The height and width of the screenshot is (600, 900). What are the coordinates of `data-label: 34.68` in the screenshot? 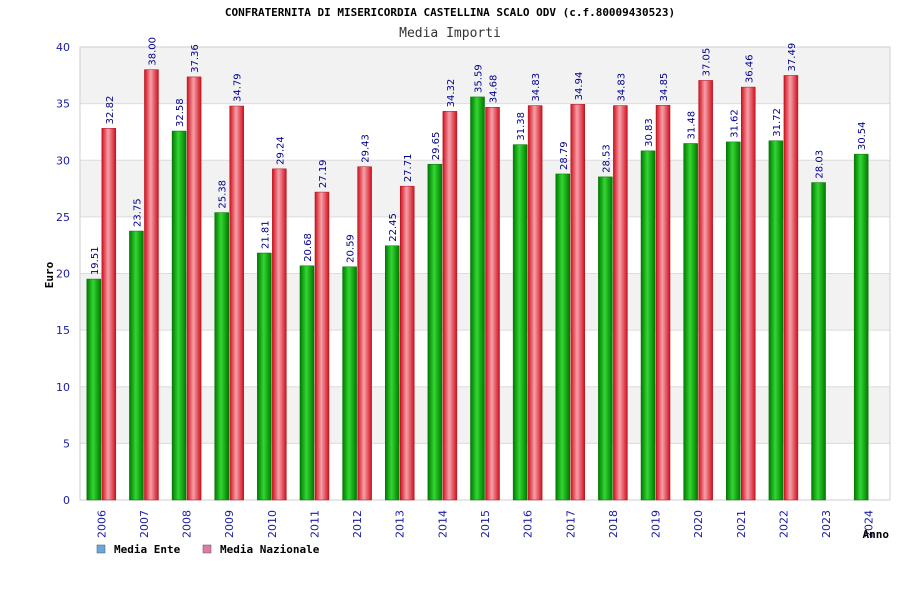 It's located at (494, 89).